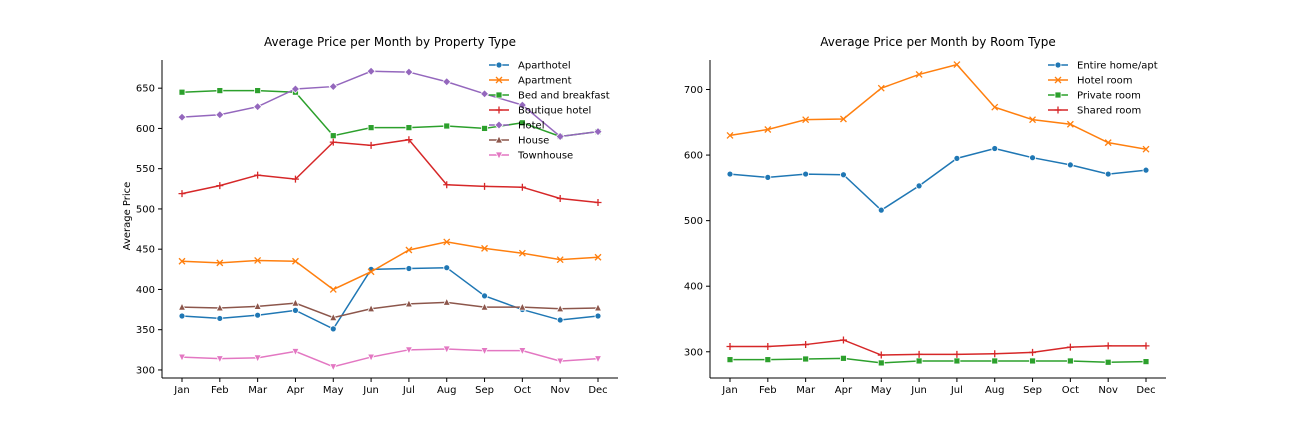 The image size is (1296, 432). Describe the element at coordinates (560, 390) in the screenshot. I see `x-tick-label: Nov` at that location.